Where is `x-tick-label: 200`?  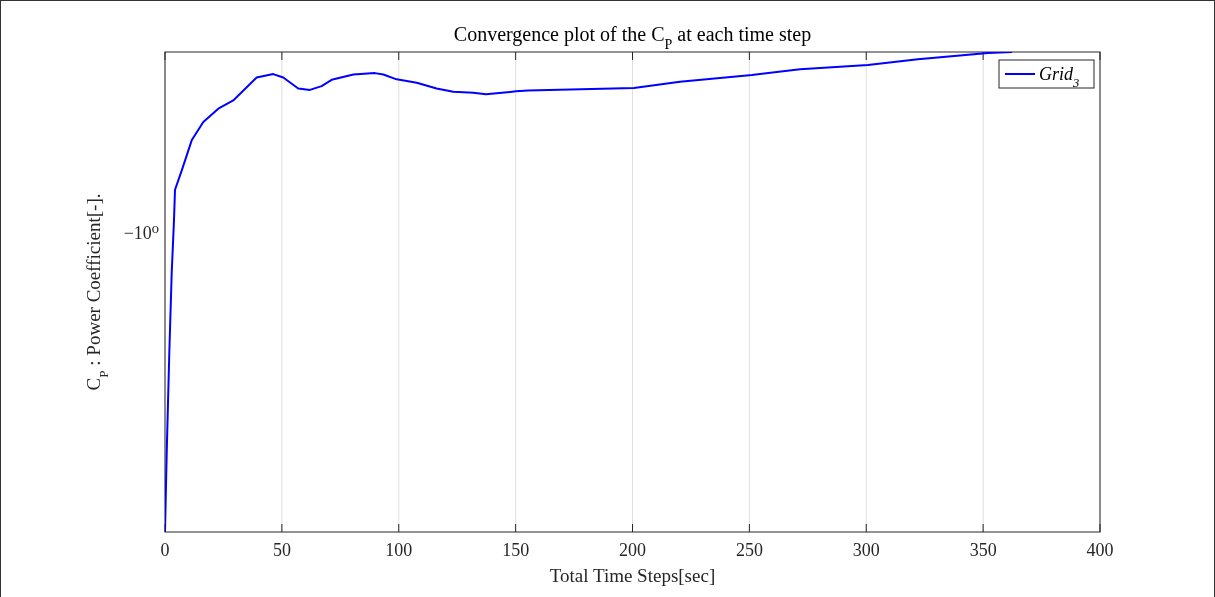 x-tick-label: 200 is located at coordinates (632, 550).